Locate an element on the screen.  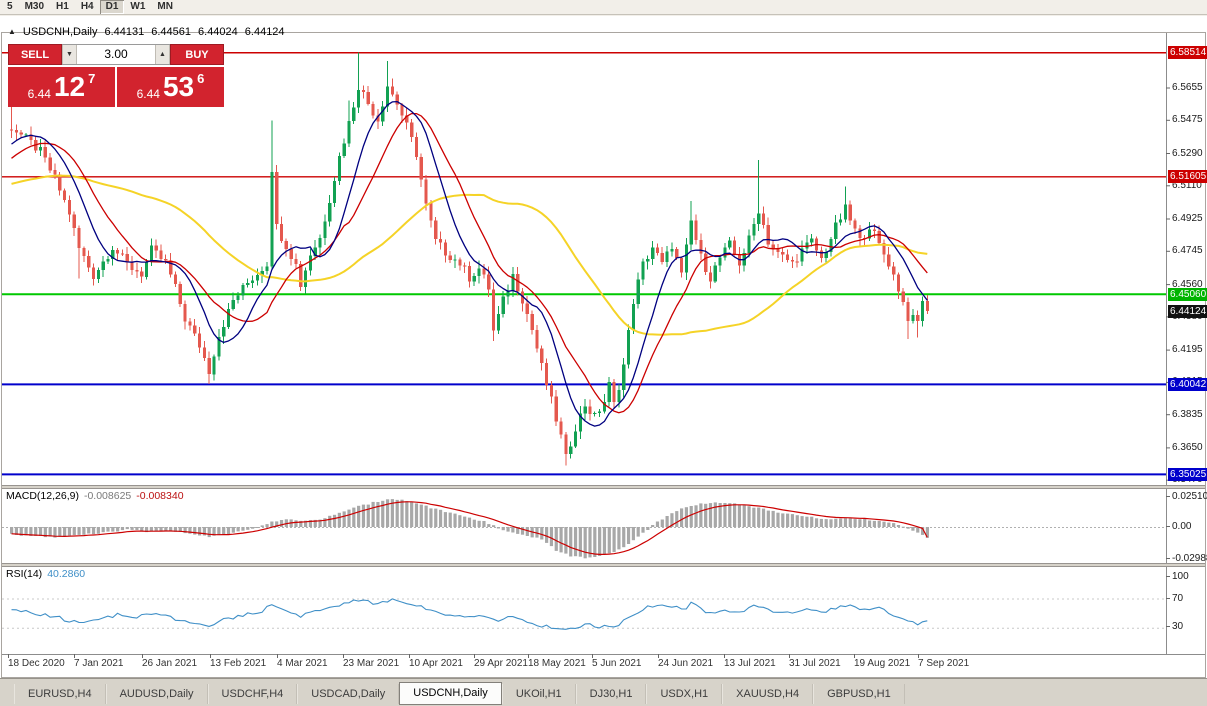
time-axis-label: 7 Sep 2021 is located at coordinates (944, 663).